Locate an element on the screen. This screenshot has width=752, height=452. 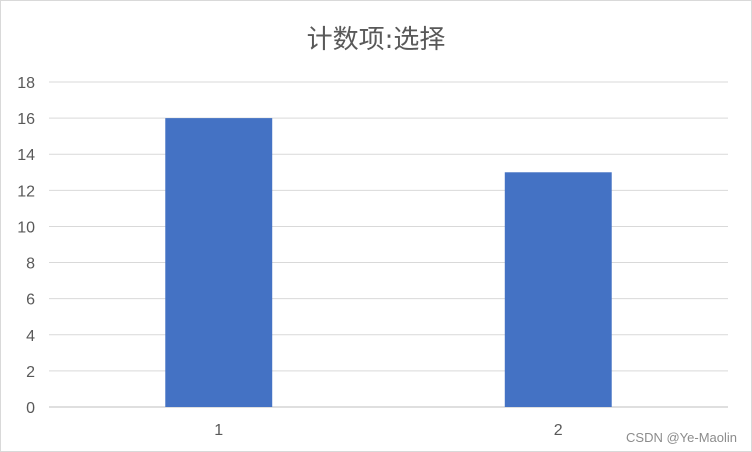
y-tick-label: 6 is located at coordinates (30, 300).